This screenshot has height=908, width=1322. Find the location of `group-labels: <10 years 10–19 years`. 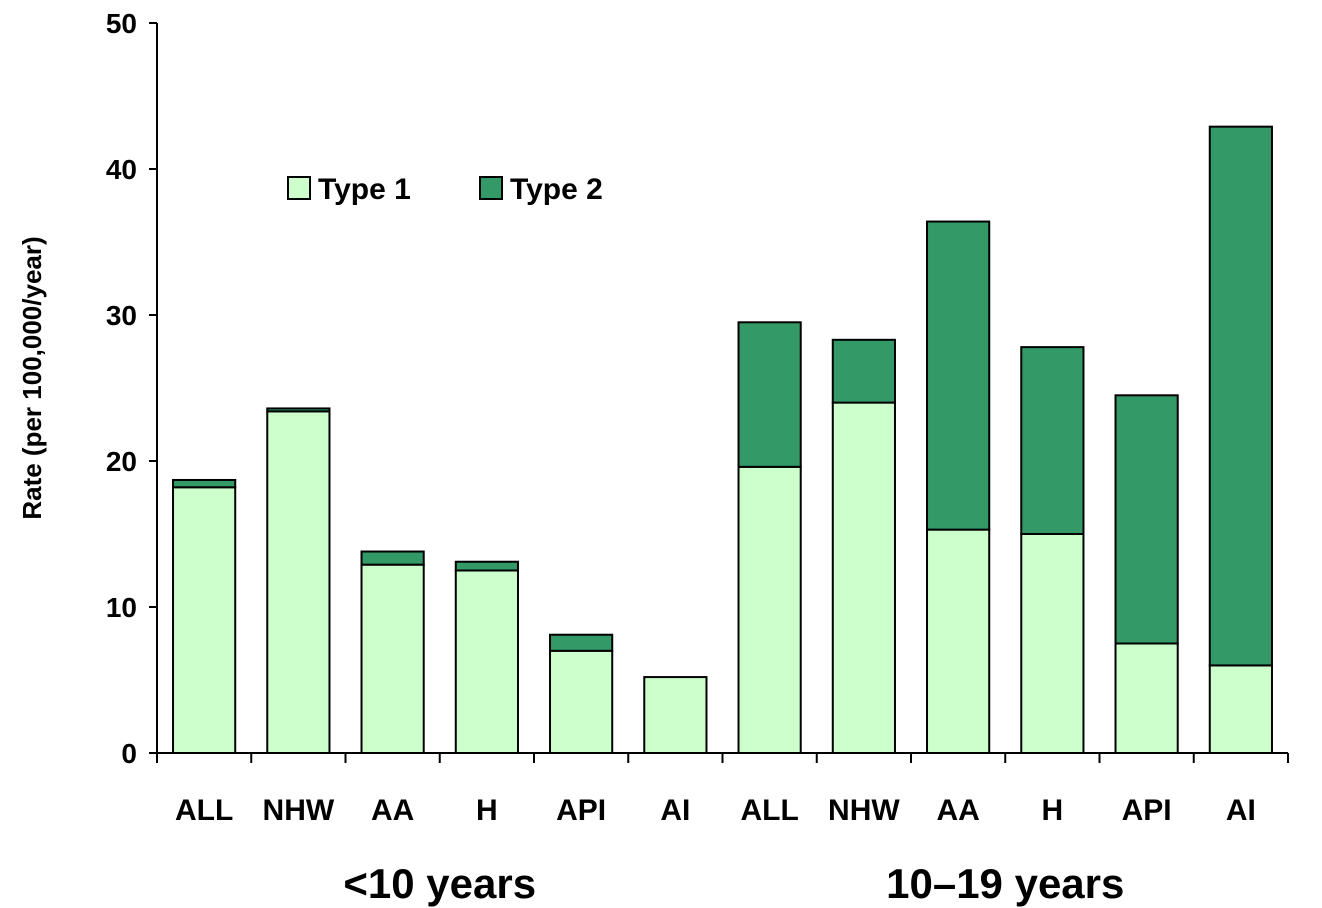

group-labels: <10 years 10–19 years is located at coordinates (733, 883).